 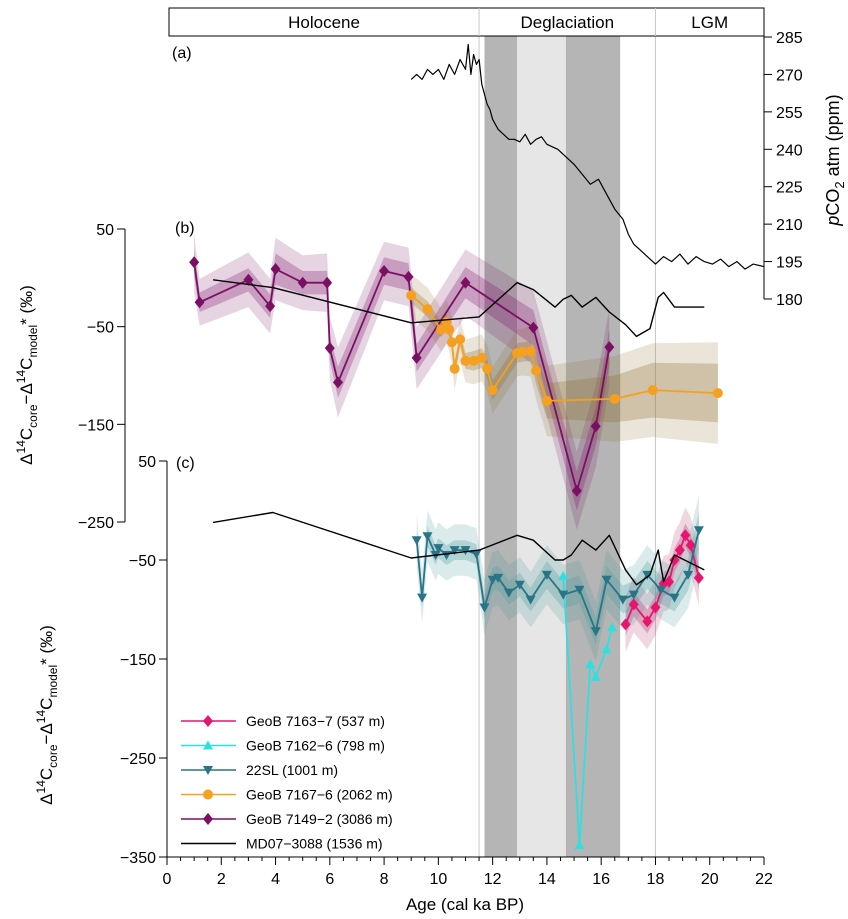 I want to click on panel-b-axis-label: Δ14Ccore−Δ14Cmodel* (‰), so click(x=27, y=375).